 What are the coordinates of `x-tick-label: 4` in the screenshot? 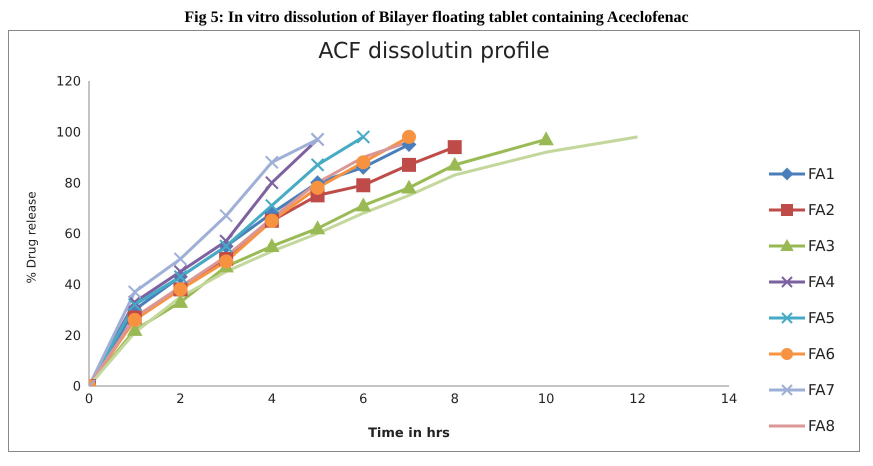 It's located at (272, 400).